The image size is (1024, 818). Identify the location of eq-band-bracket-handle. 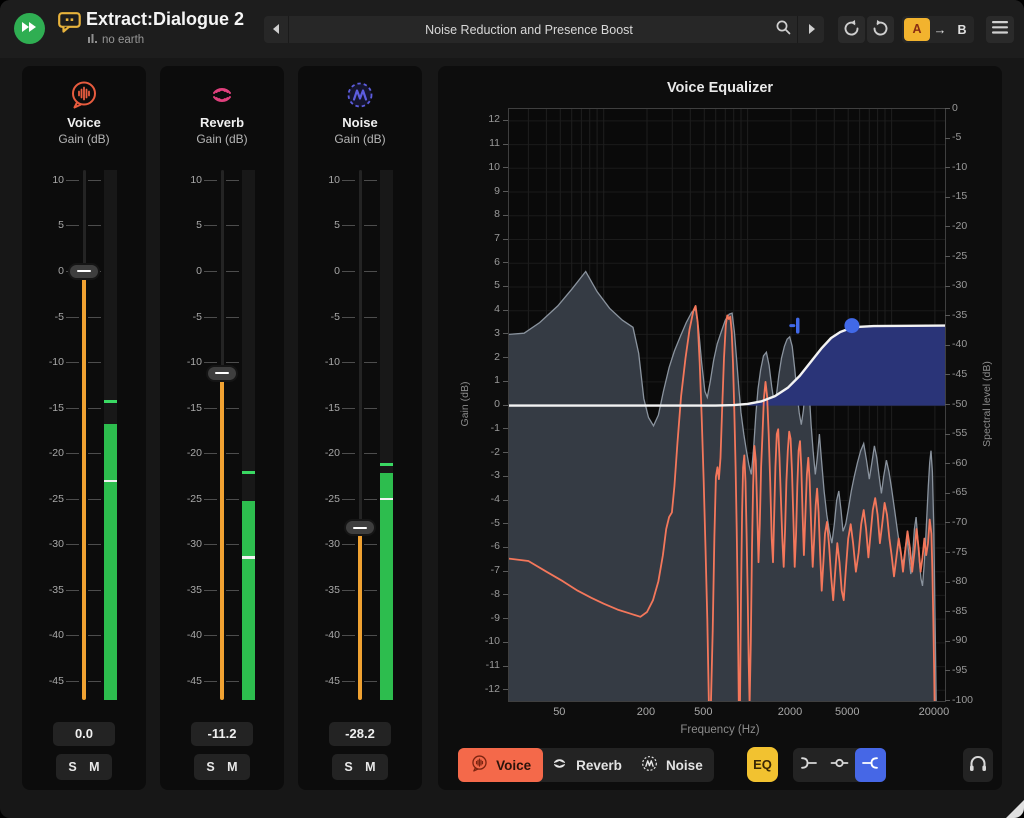
(798, 325).